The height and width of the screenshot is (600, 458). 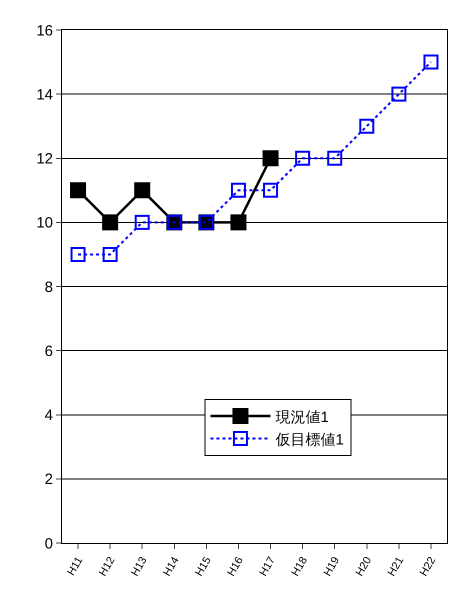 What do you see at coordinates (48, 479) in the screenshot?
I see `y-tick-label: 2` at bounding box center [48, 479].